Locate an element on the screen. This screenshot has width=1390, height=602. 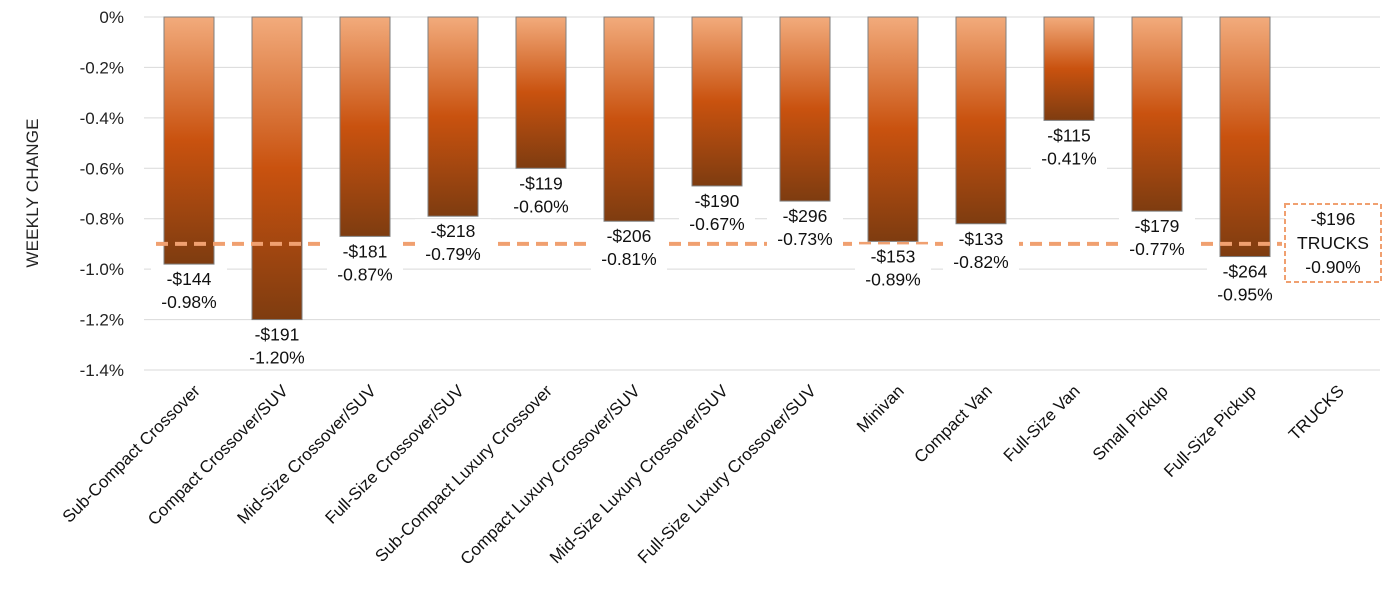
data-label: -$153 -0.89% is located at coordinates (893, 267).